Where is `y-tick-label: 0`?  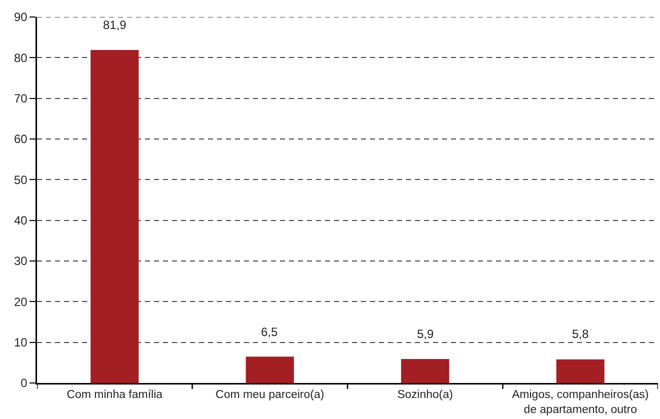 y-tick-label: 0 is located at coordinates (24, 383).